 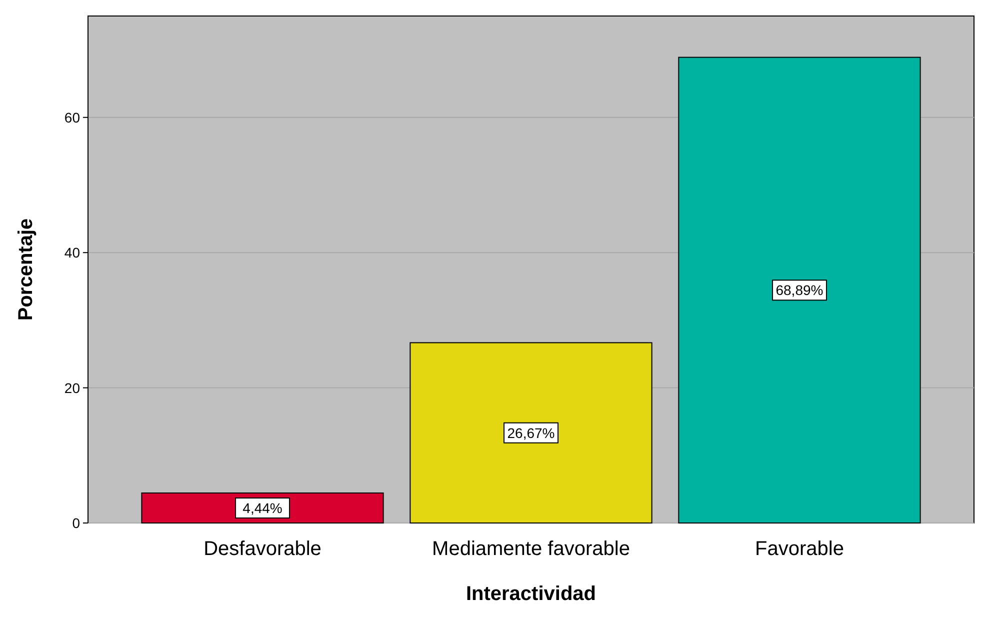 I want to click on y-tick-label: 40, so click(x=72, y=252).